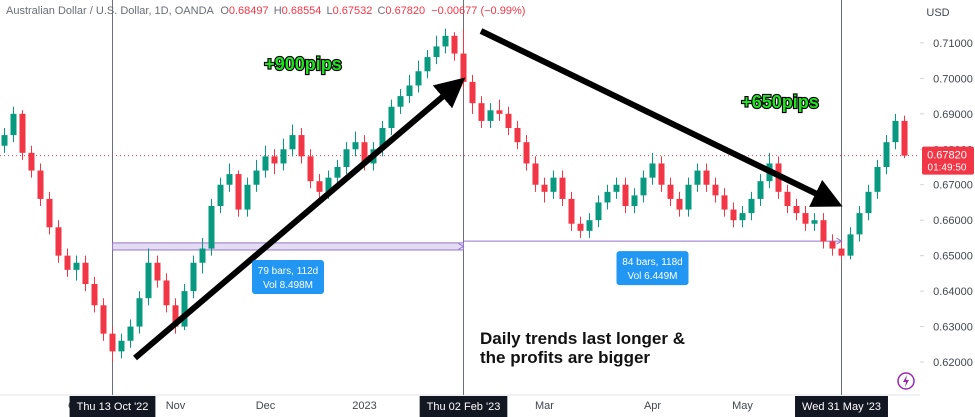  I want to click on annotation-pips: +650pips, so click(780, 102).